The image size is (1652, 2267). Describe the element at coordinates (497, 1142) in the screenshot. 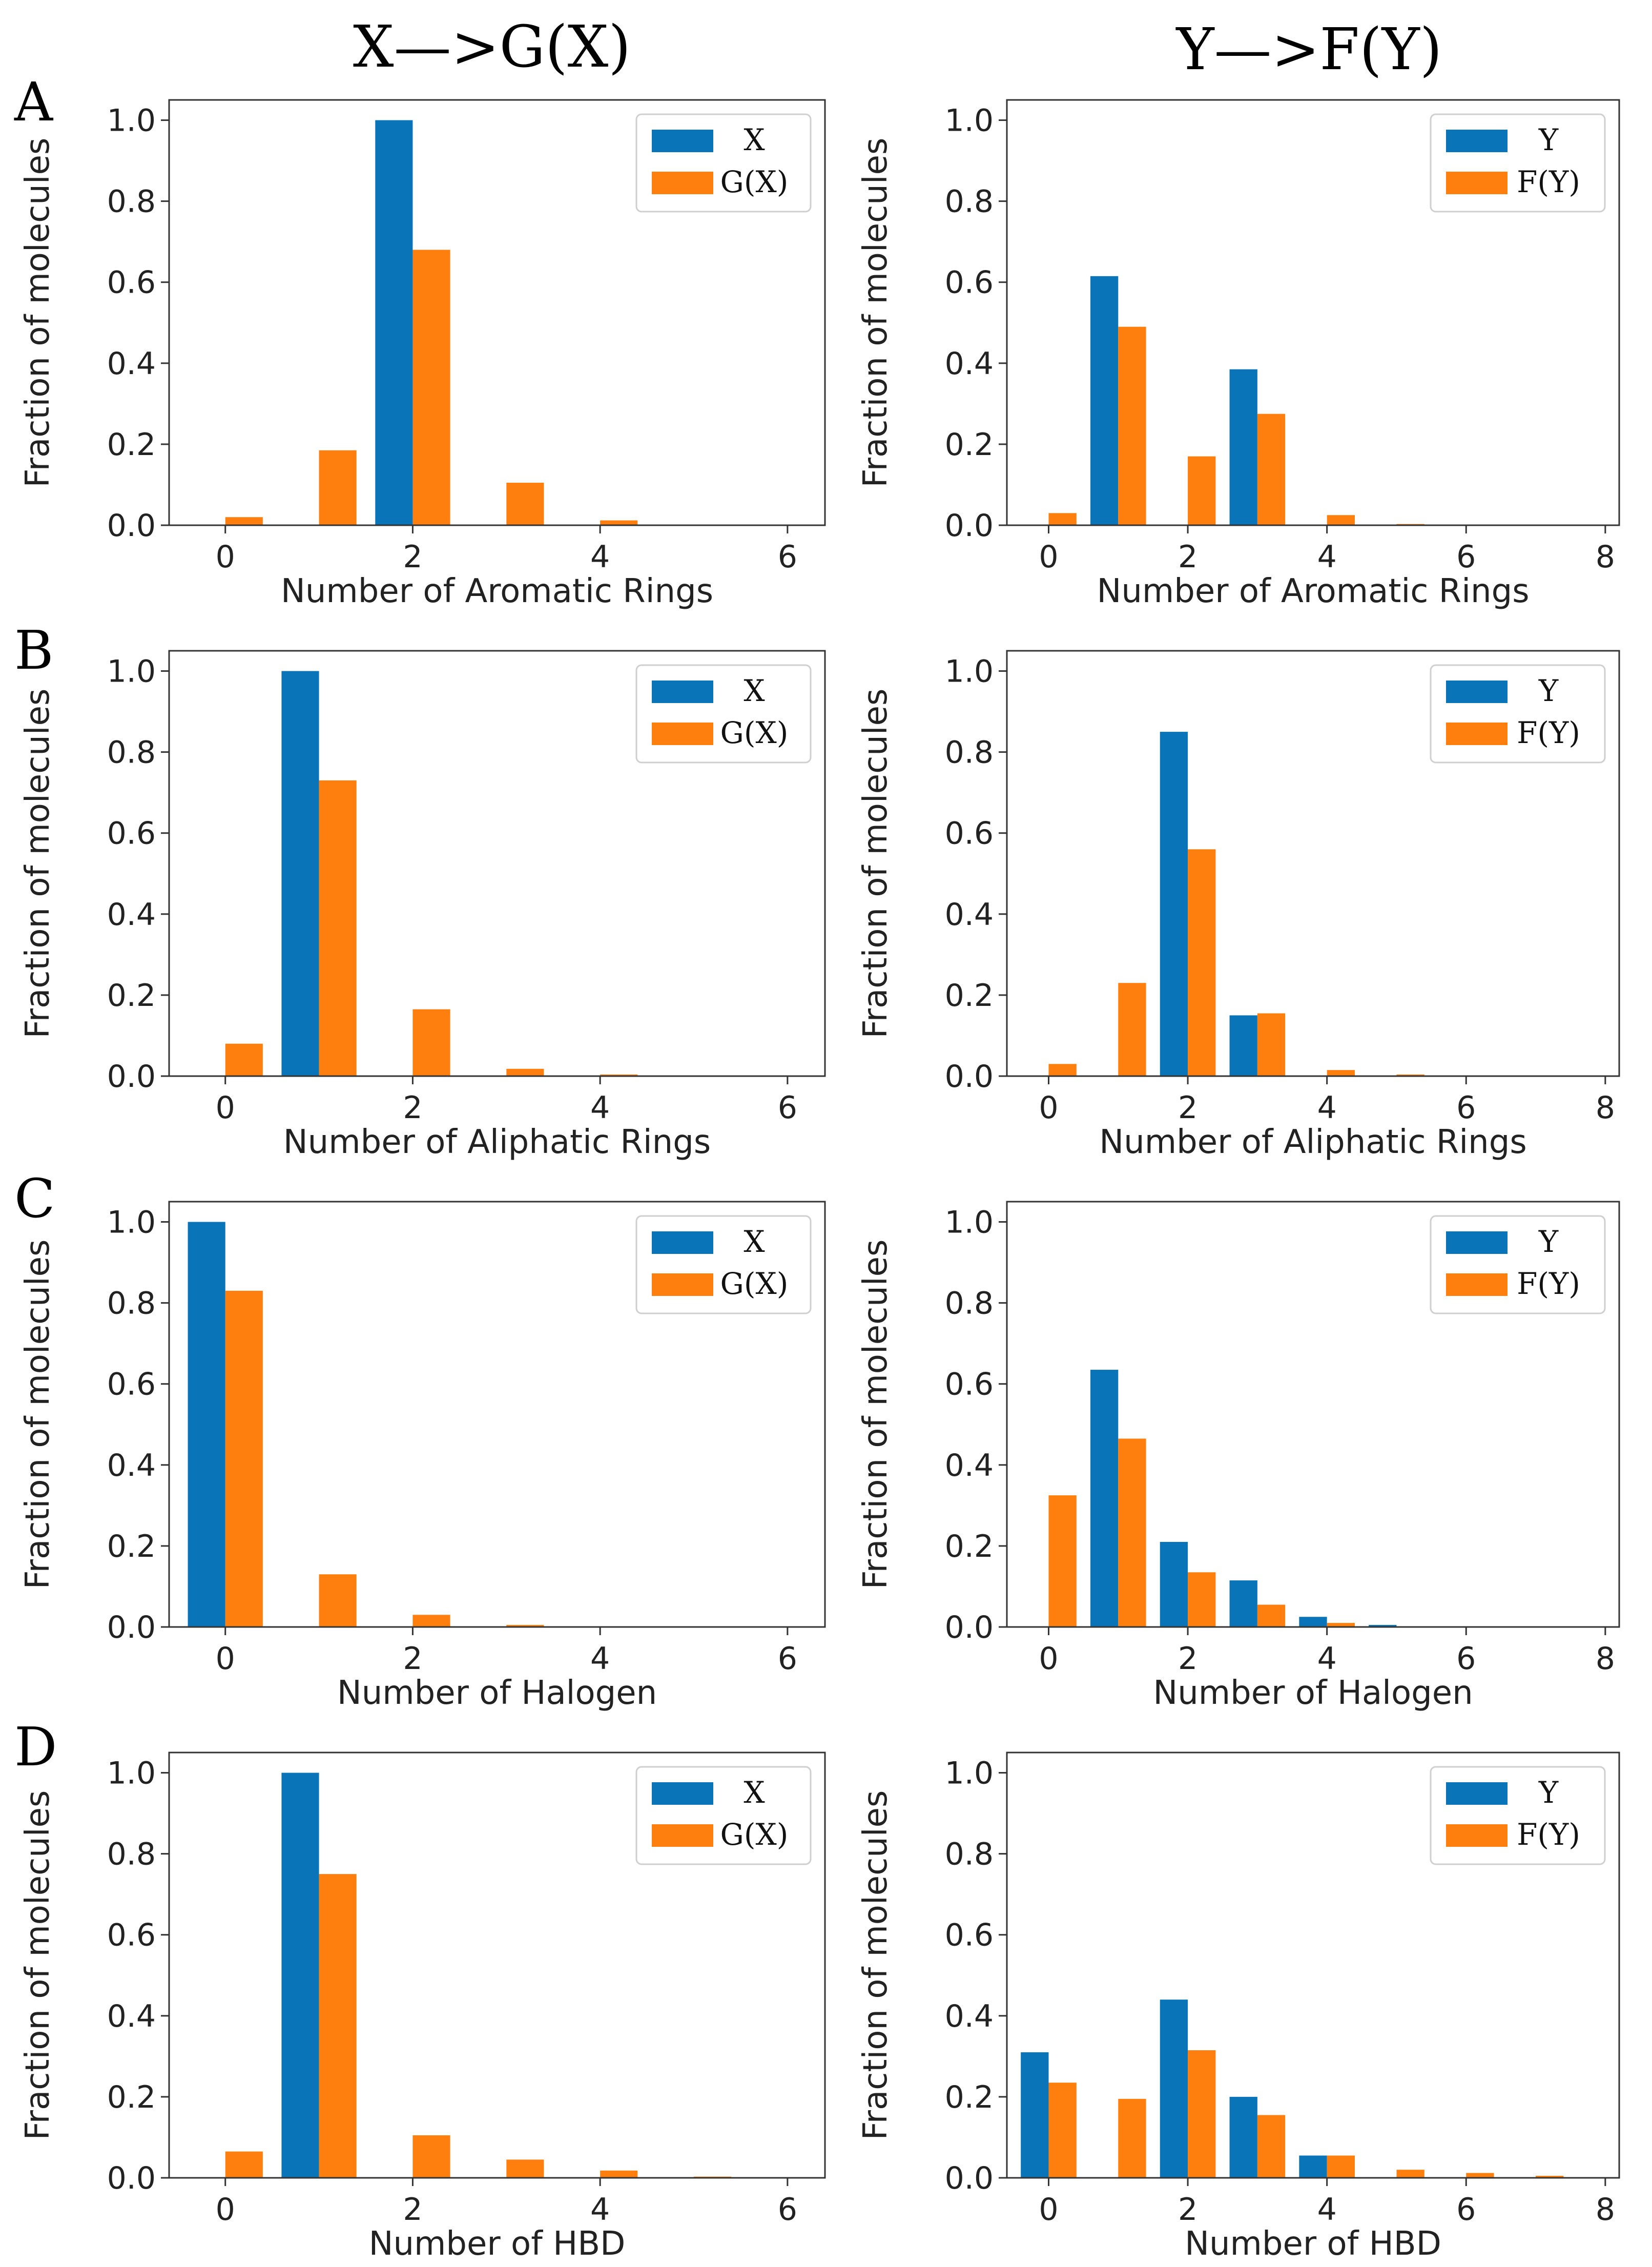

I see `x-axis-label: Number of Aliphatic Rings` at that location.